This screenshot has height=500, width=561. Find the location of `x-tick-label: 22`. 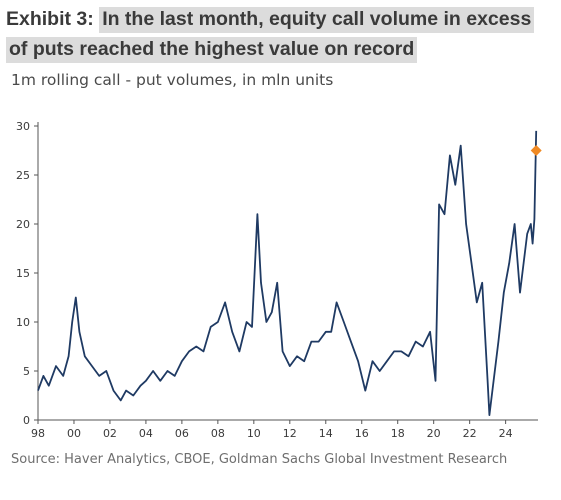

x-tick-label: 22 is located at coordinates (470, 433).